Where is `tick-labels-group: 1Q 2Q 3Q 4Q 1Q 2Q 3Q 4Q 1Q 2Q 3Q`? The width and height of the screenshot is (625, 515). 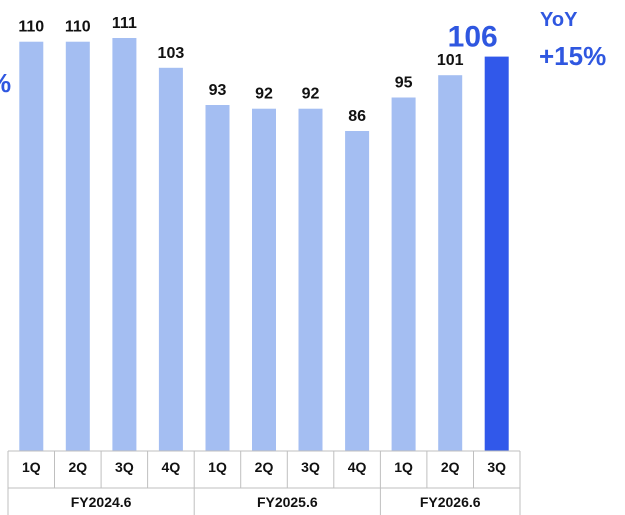 tick-labels-group: 1Q 2Q 3Q 4Q 1Q 2Q 3Q 4Q 1Q 2Q 3Q is located at coordinates (264, 467).